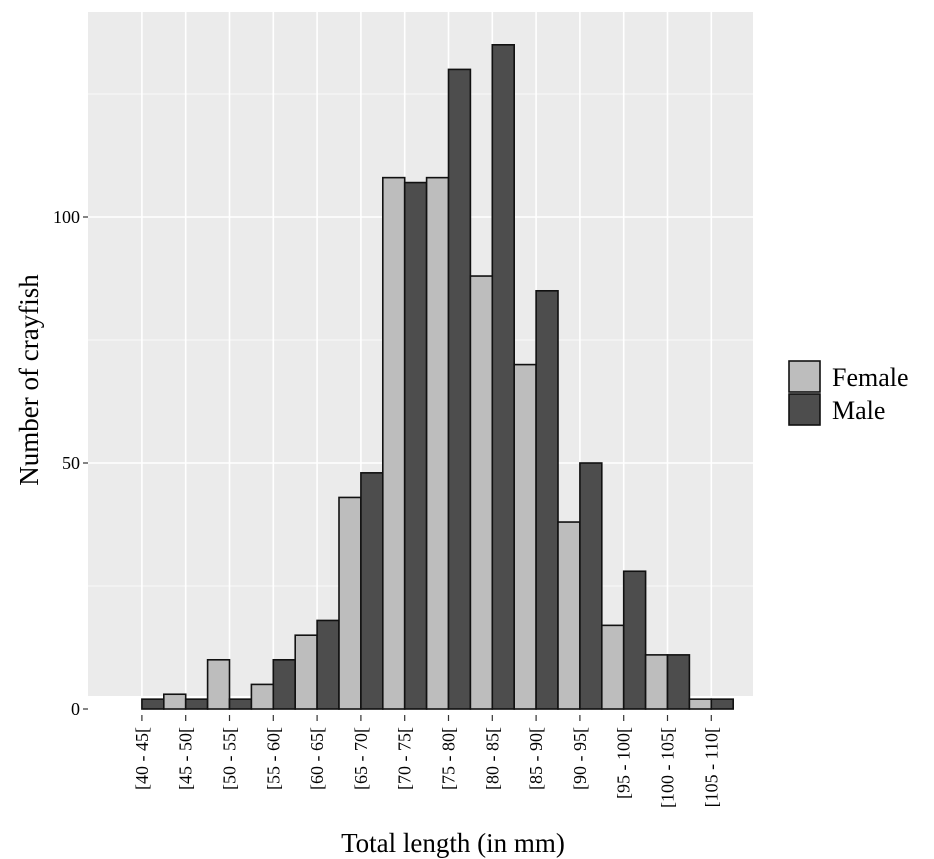  What do you see at coordinates (273, 758) in the screenshot?
I see `x-tick-label: [55 - 60[` at bounding box center [273, 758].